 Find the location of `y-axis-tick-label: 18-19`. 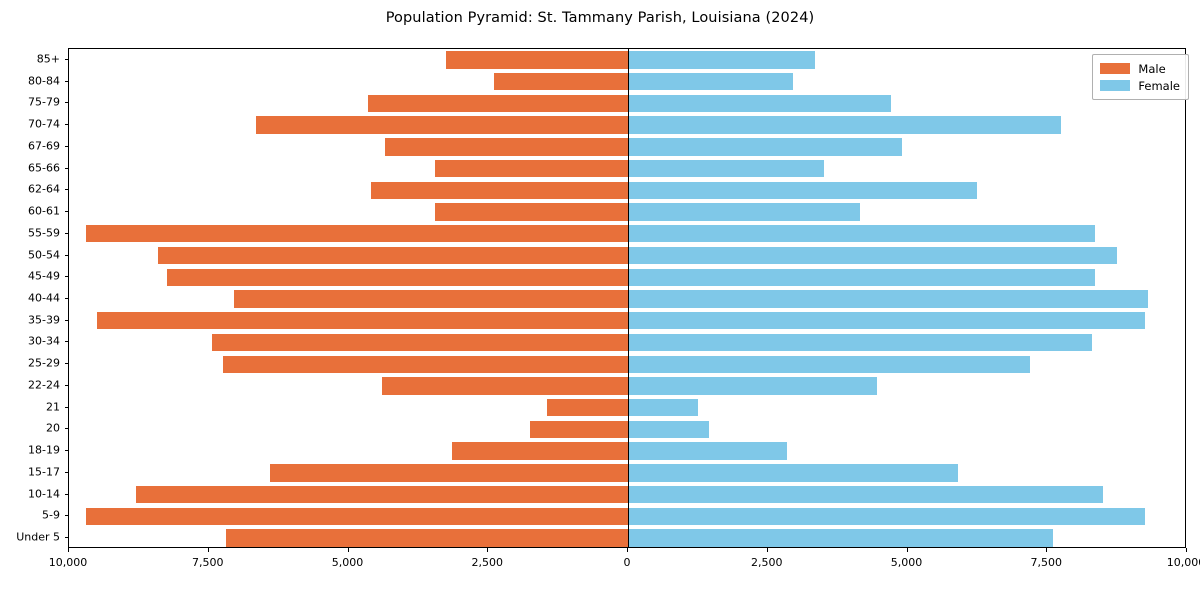

y-axis-tick-label: 18-19 is located at coordinates (44, 450).